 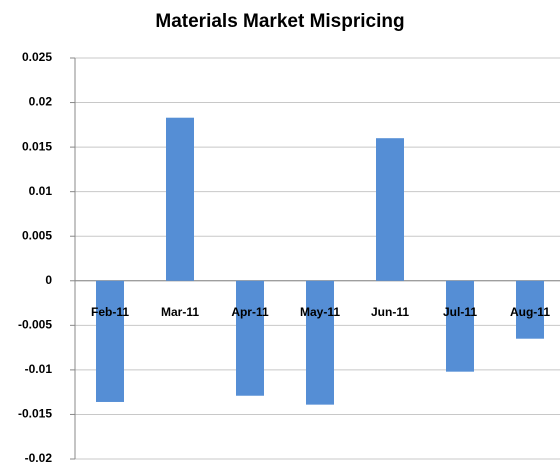 I want to click on y-tick-label: 0.025, so click(x=37, y=57).